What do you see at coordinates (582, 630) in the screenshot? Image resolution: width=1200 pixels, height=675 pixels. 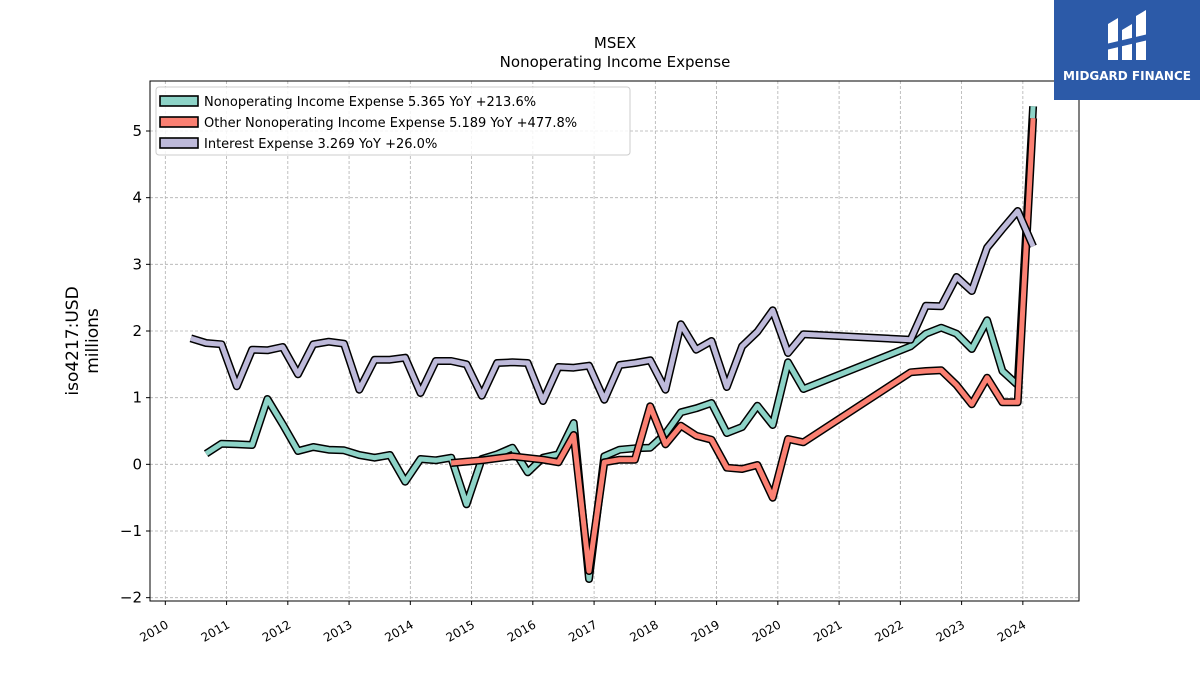 I see `x-tick-label: 2017` at bounding box center [582, 630].